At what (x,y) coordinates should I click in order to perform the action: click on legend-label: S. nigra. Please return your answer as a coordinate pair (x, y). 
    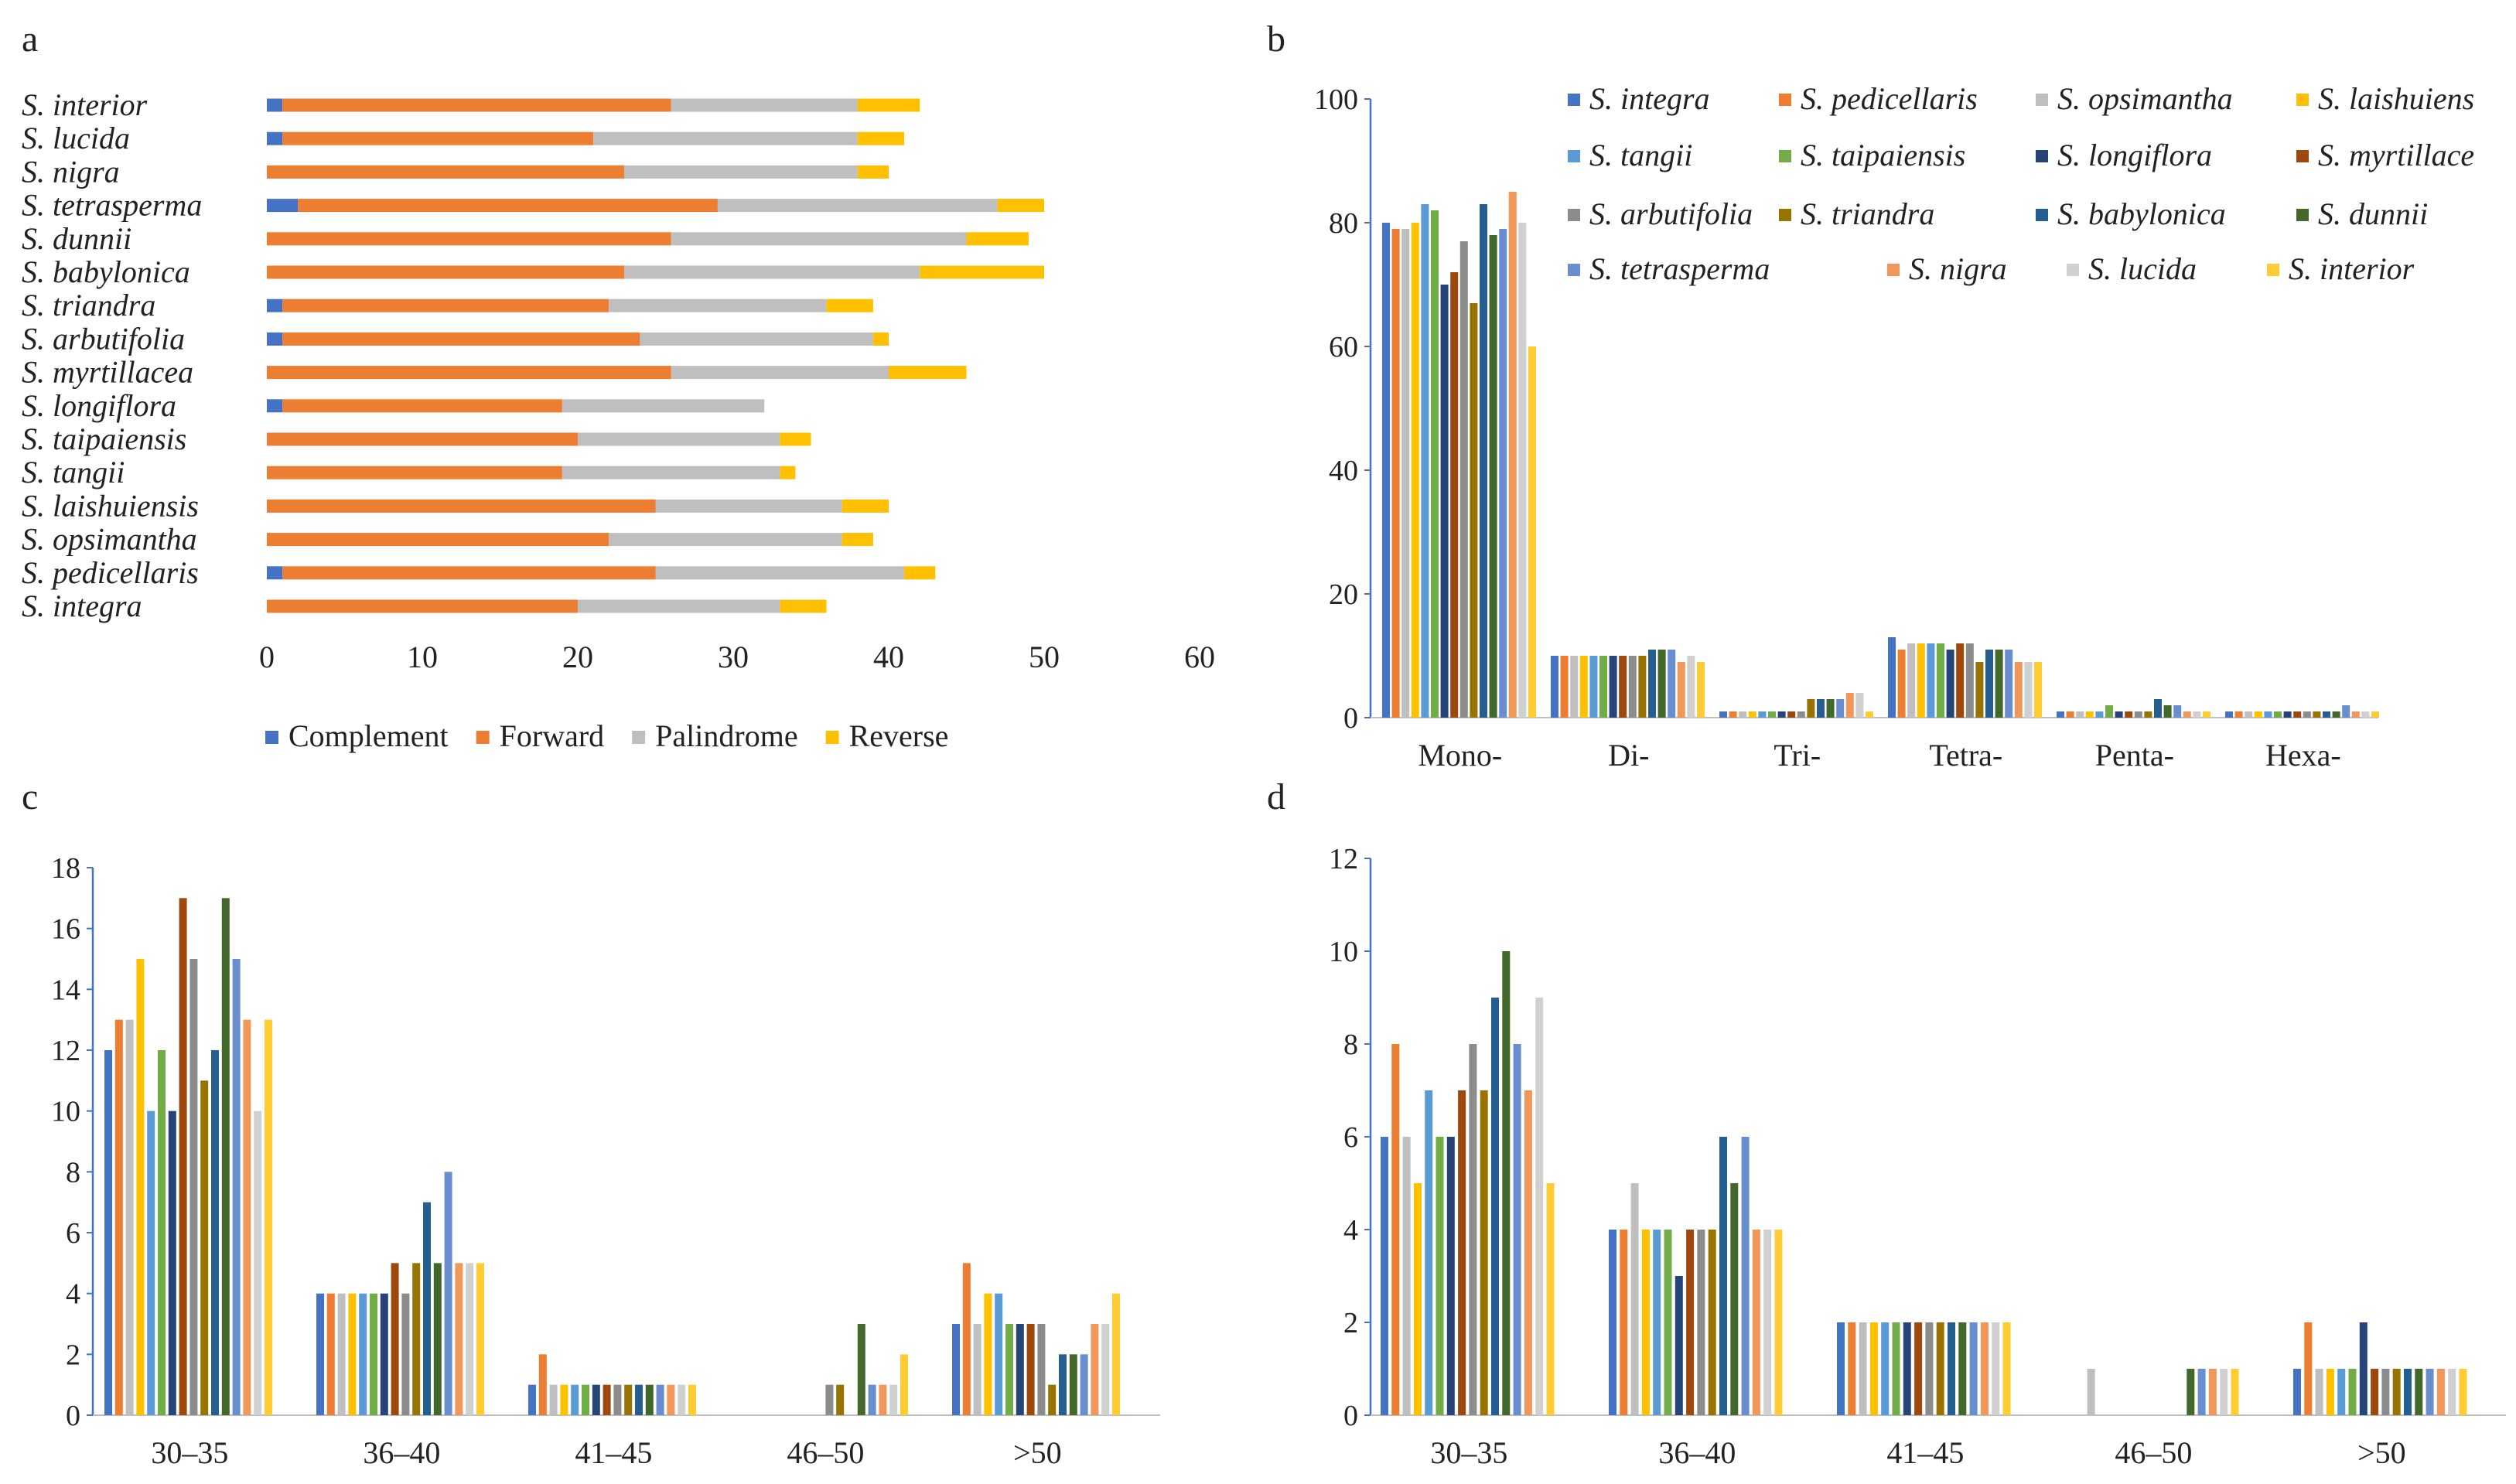
    Looking at the image, I should click on (1958, 268).